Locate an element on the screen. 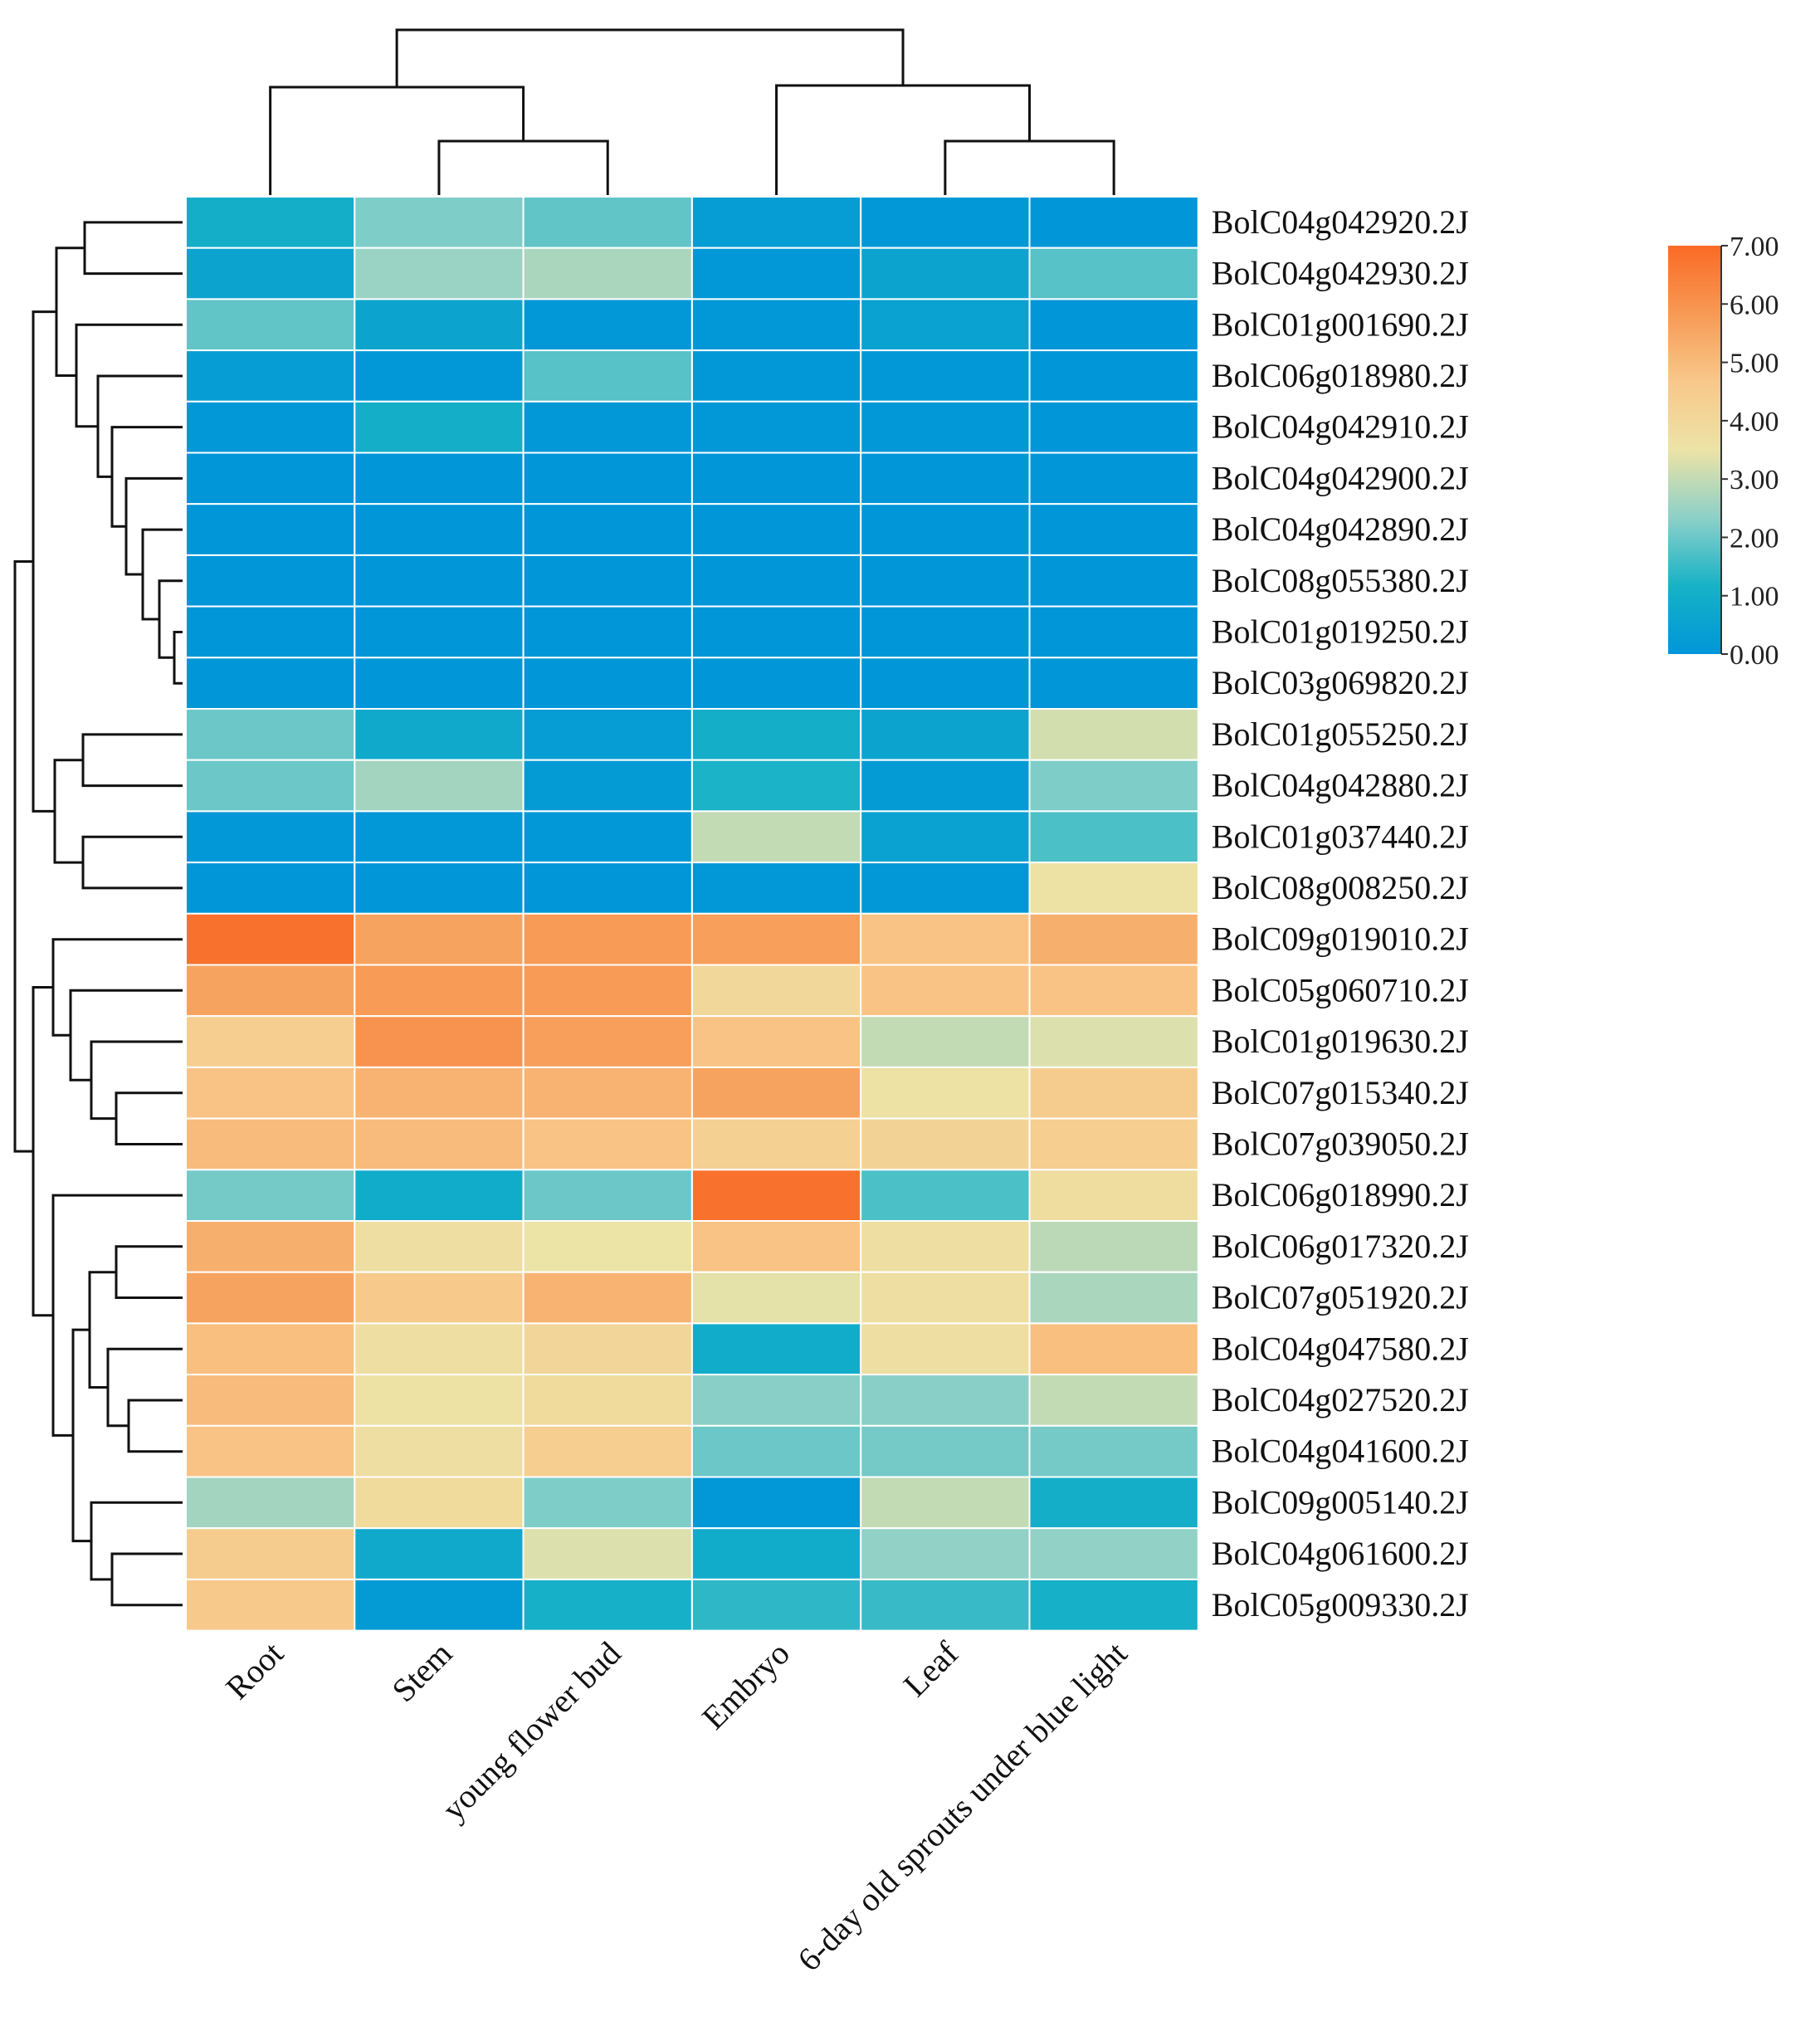 Image resolution: width=1820 pixels, height=2041 pixels. column-label: Leaf is located at coordinates (931, 1669).